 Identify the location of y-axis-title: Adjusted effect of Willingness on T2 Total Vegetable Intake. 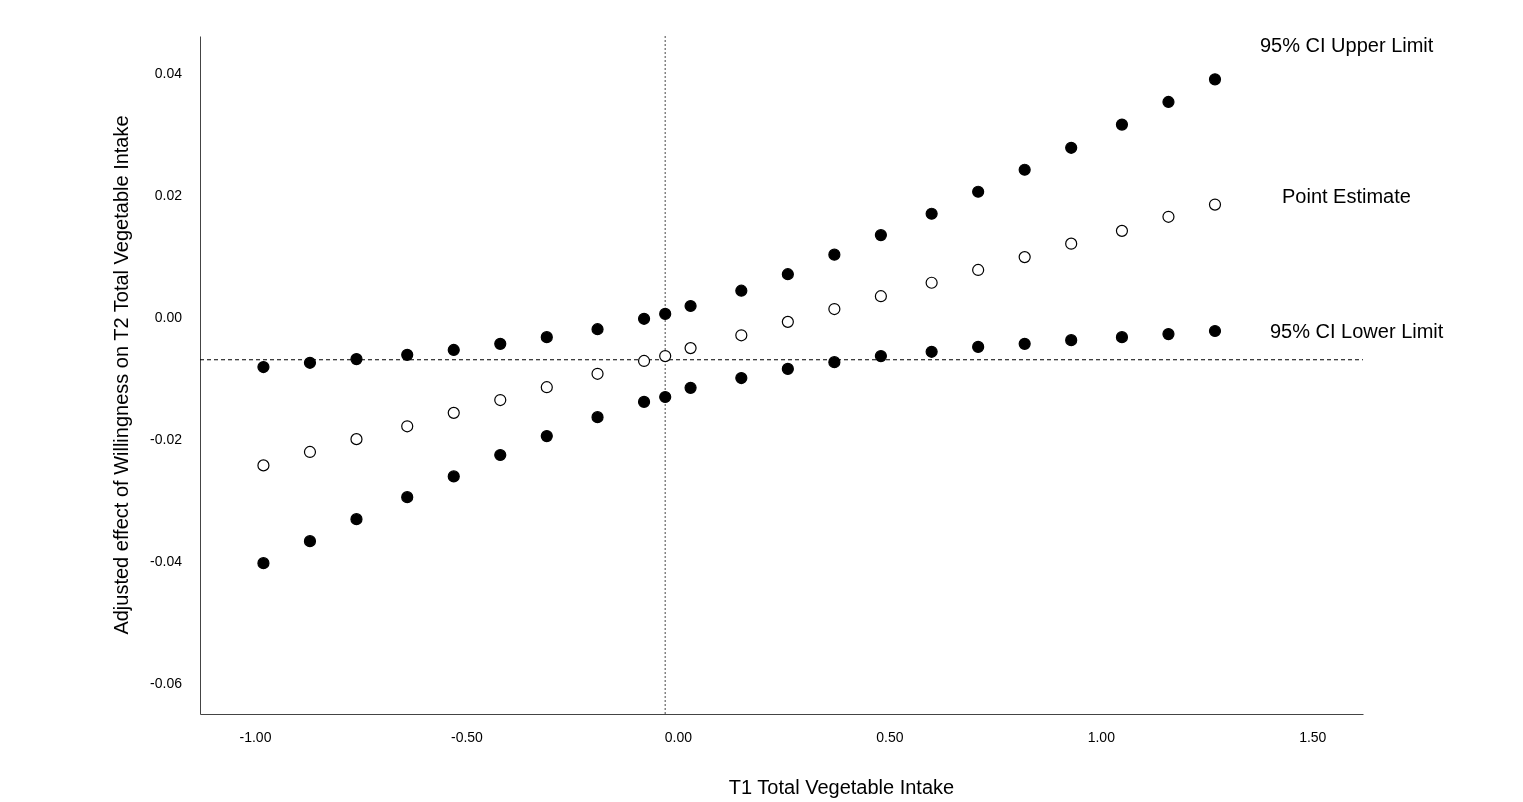
(121, 375).